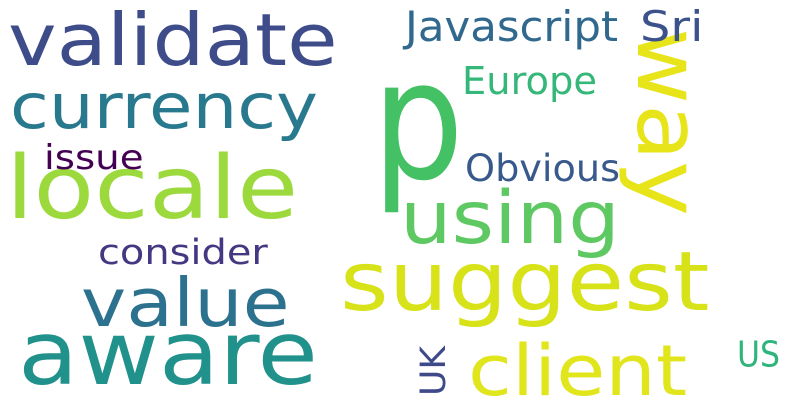 The image size is (800, 400). What do you see at coordinates (164, 106) in the screenshot?
I see `word-currency: currency` at bounding box center [164, 106].